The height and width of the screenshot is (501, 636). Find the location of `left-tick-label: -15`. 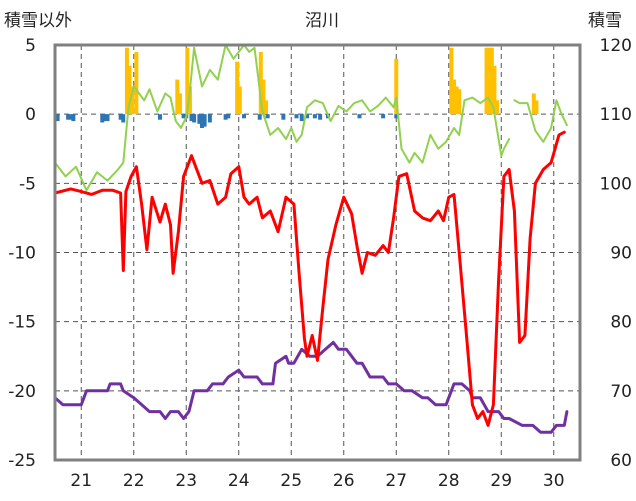

left-tick-label: -15 is located at coordinates (22, 323).